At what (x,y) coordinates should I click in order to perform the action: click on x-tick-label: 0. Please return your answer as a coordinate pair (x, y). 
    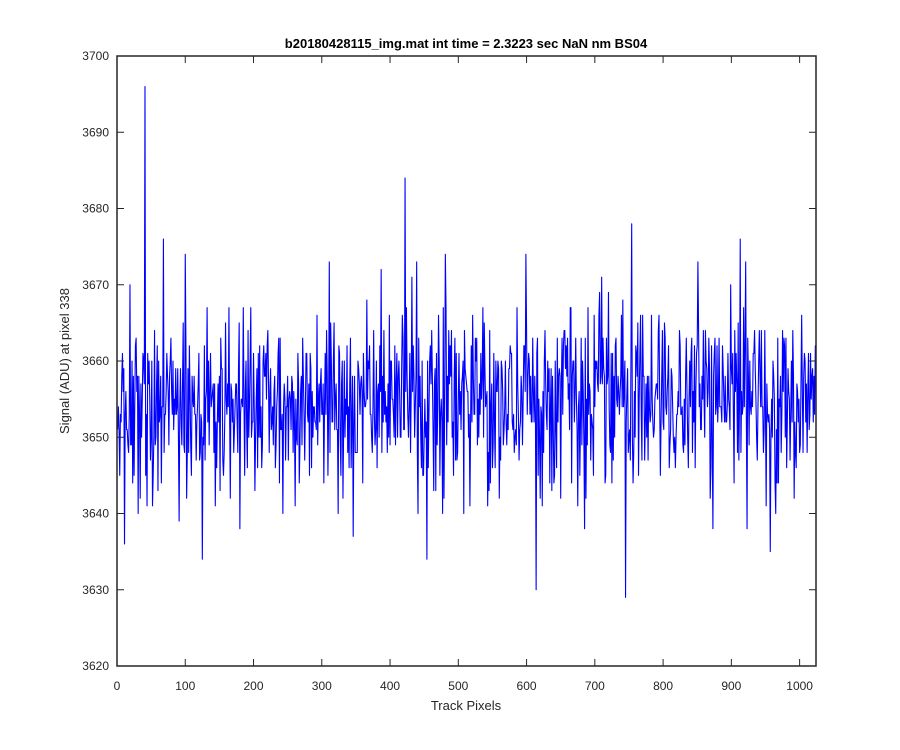
    Looking at the image, I should click on (117, 686).